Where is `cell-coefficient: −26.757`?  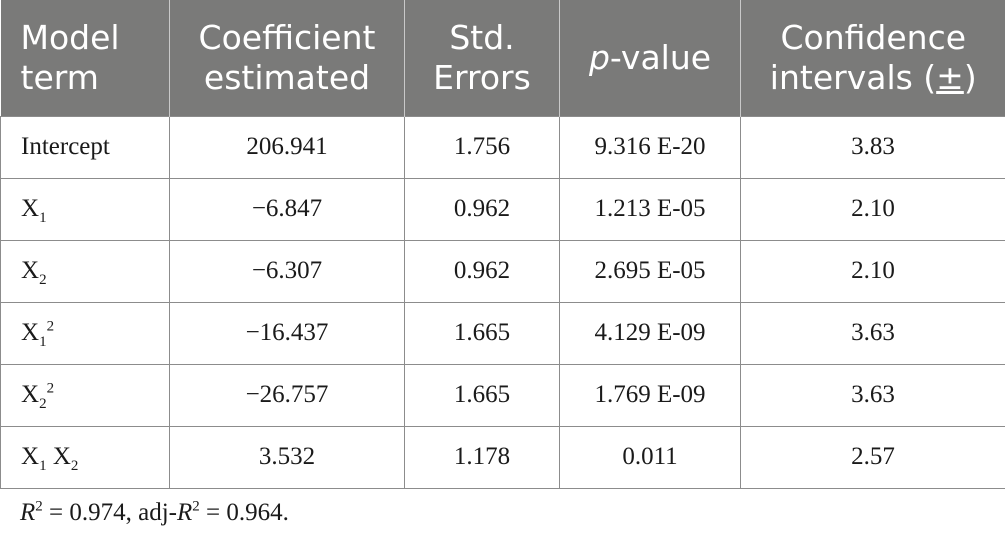 cell-coefficient: −26.757 is located at coordinates (287, 395).